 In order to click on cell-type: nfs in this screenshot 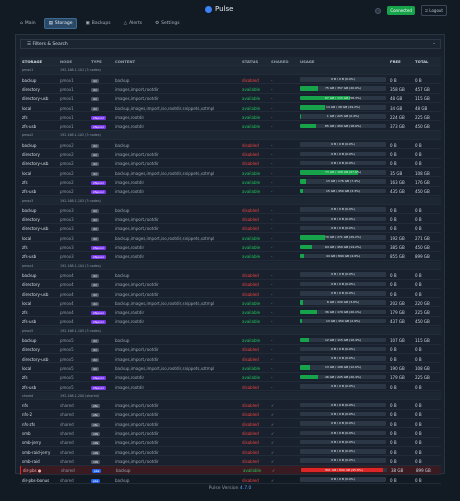, I will do `click(104, 424)`.